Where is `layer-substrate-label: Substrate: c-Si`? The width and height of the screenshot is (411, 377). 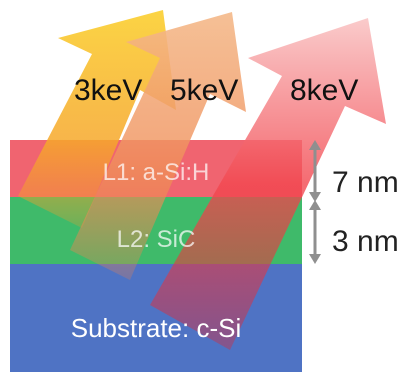 layer-substrate-label: Substrate: c-Si is located at coordinates (156, 328).